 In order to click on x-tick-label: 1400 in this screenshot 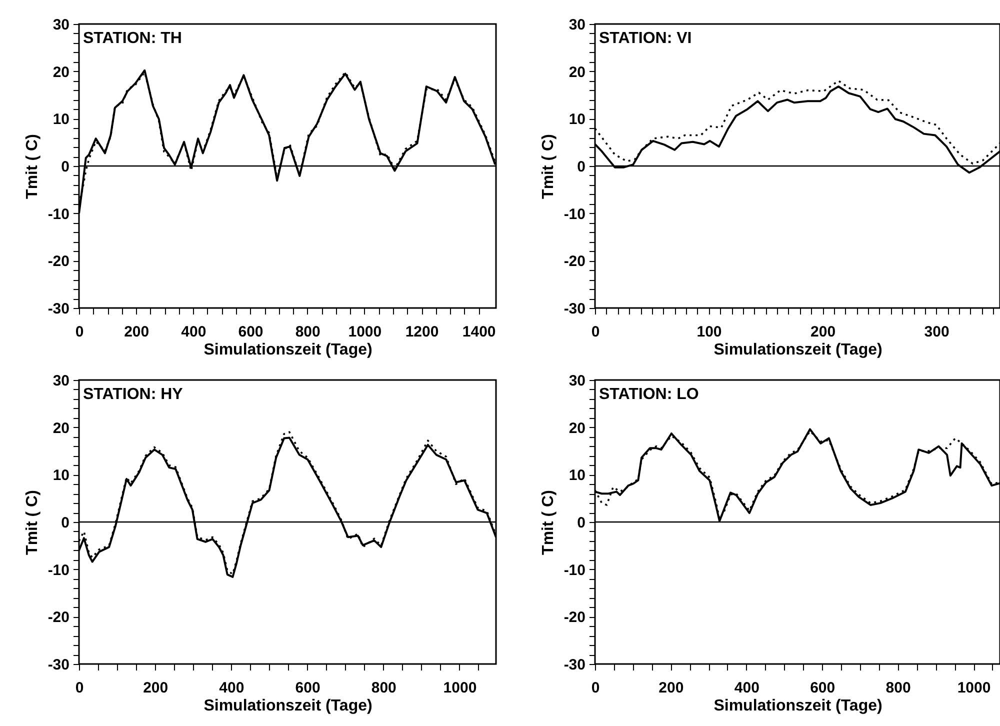, I will do `click(479, 332)`.